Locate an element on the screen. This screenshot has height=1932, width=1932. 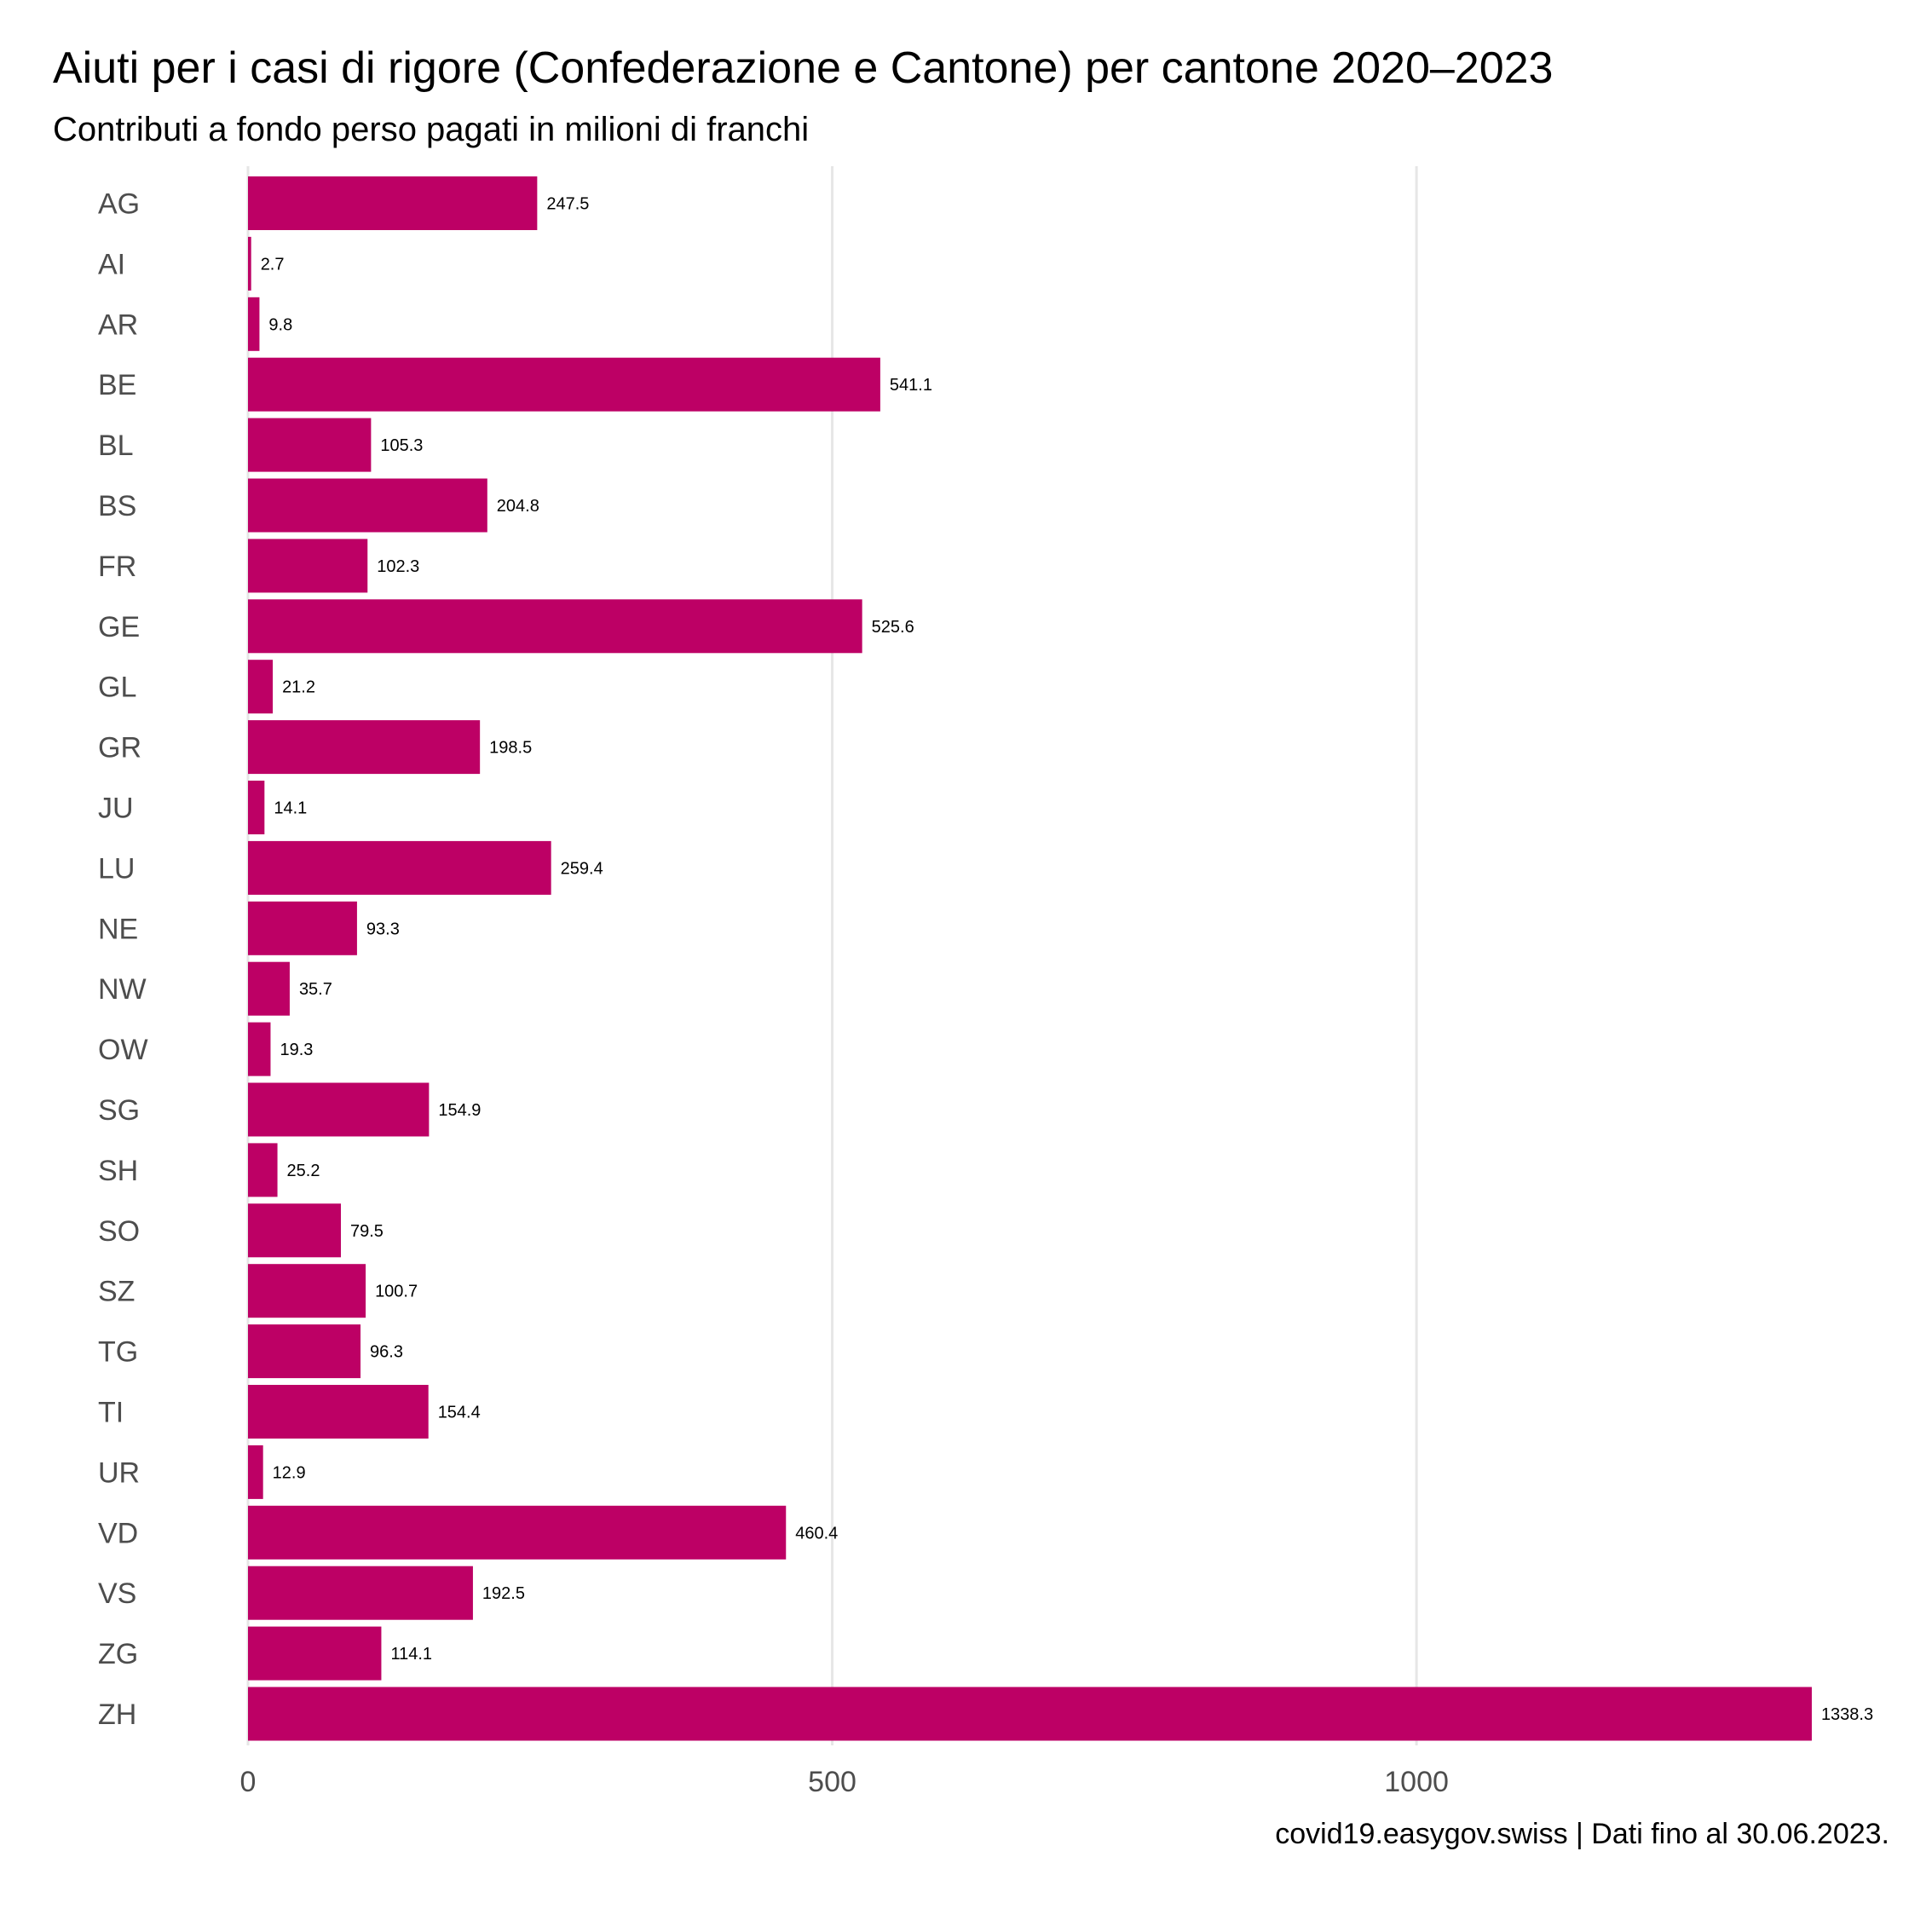
value-label: 541.1 is located at coordinates (911, 386).